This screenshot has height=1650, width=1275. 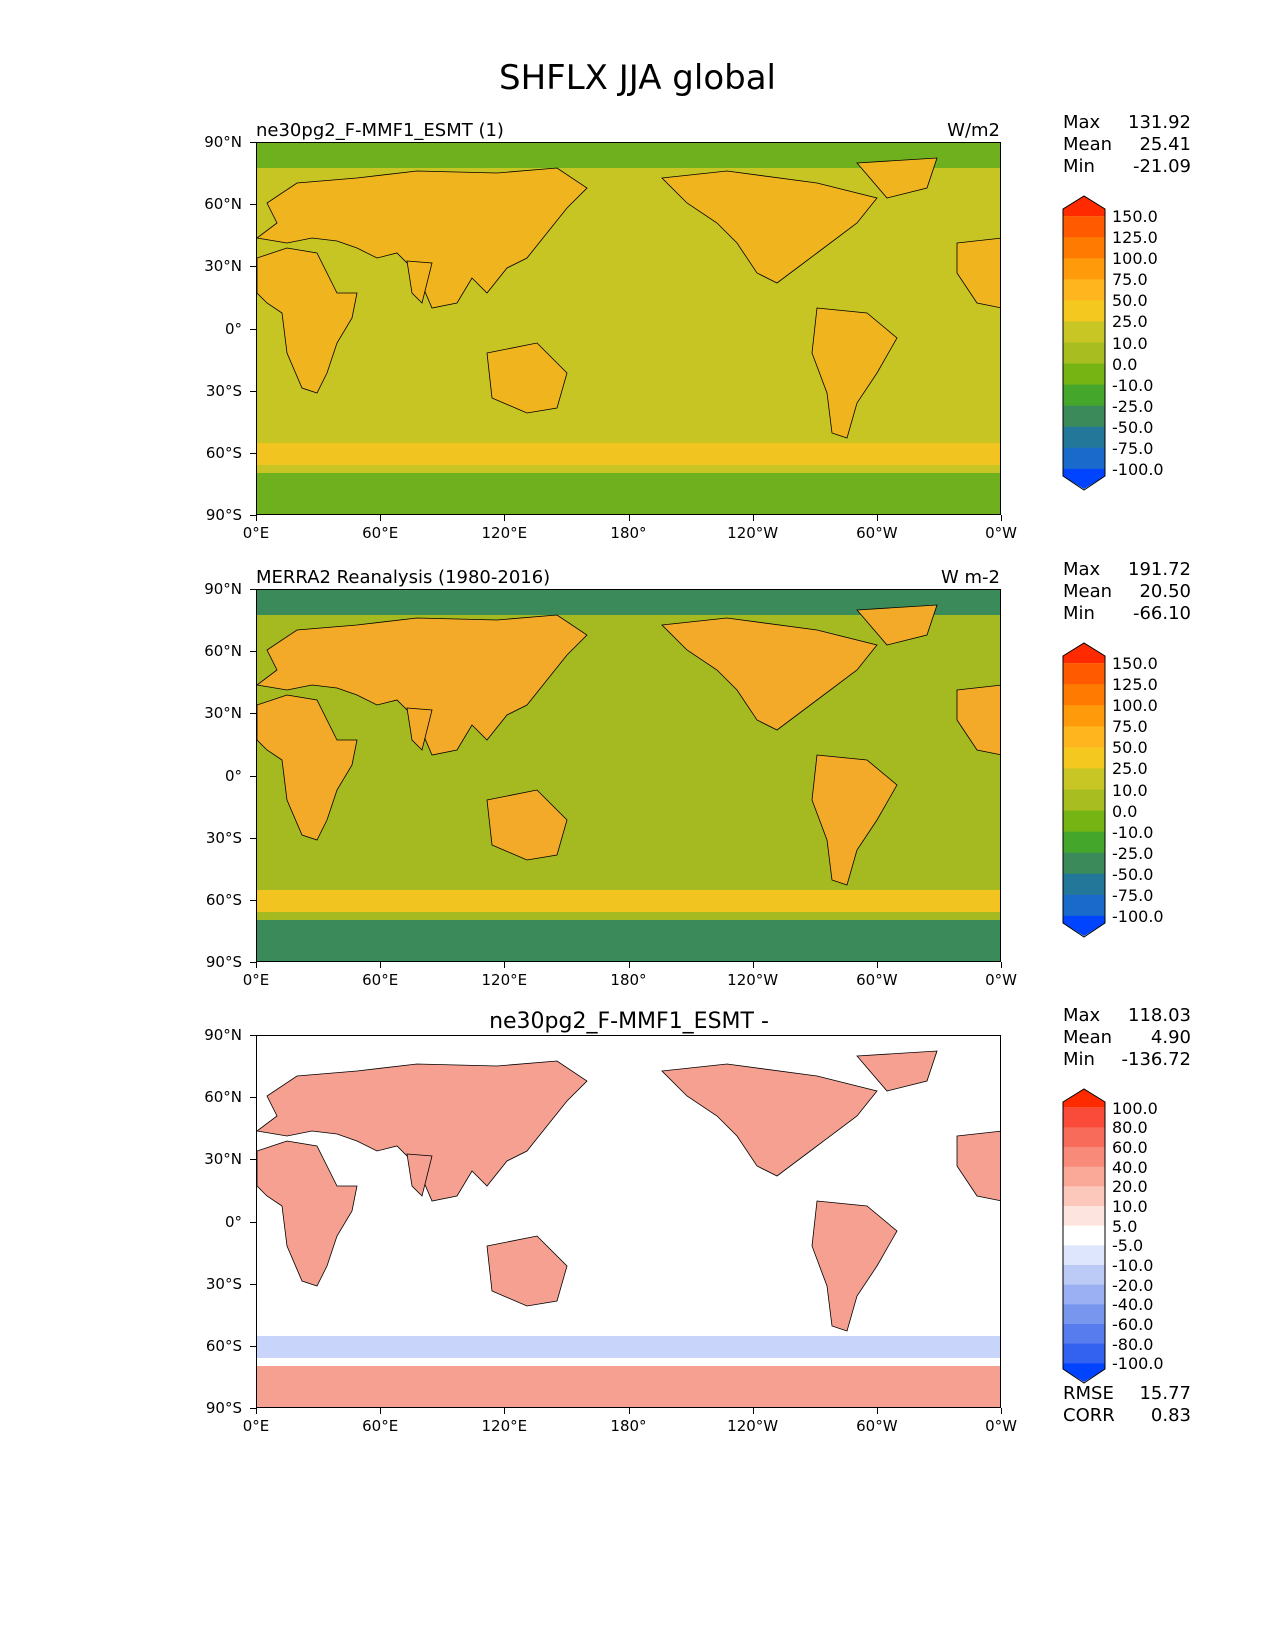 I want to click on panel-units: W/m2, so click(x=973, y=130).